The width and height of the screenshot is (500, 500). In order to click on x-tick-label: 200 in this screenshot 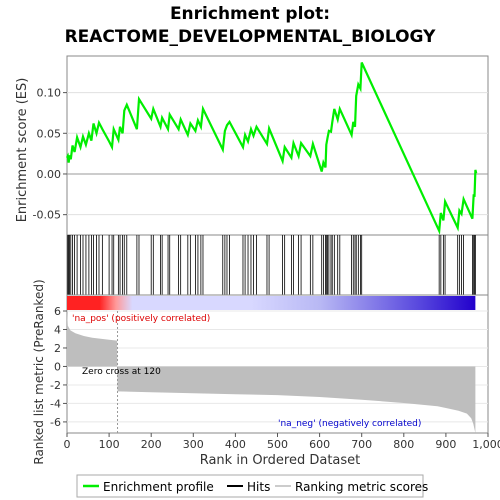, I will do `click(151, 444)`.